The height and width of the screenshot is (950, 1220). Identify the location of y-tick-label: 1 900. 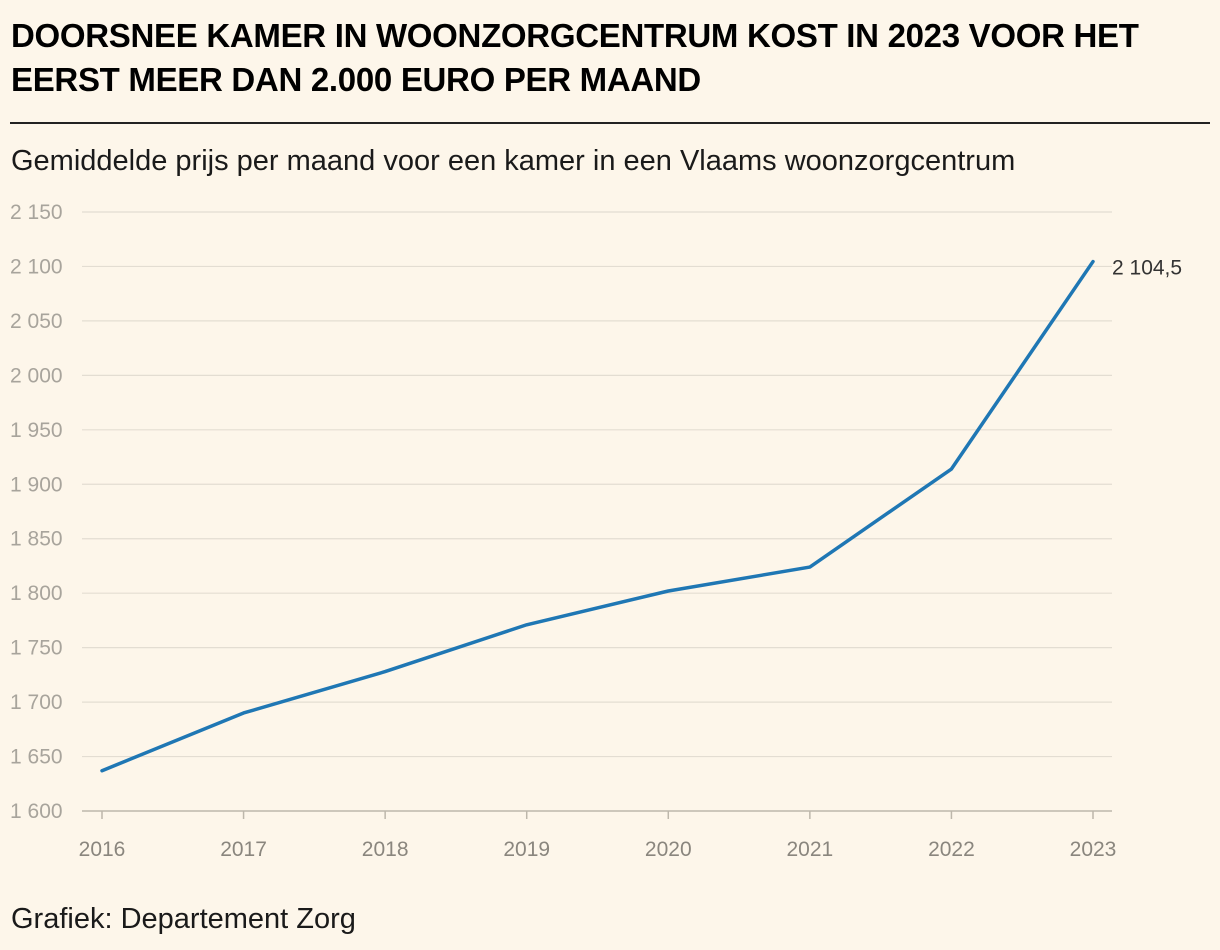
(36, 484).